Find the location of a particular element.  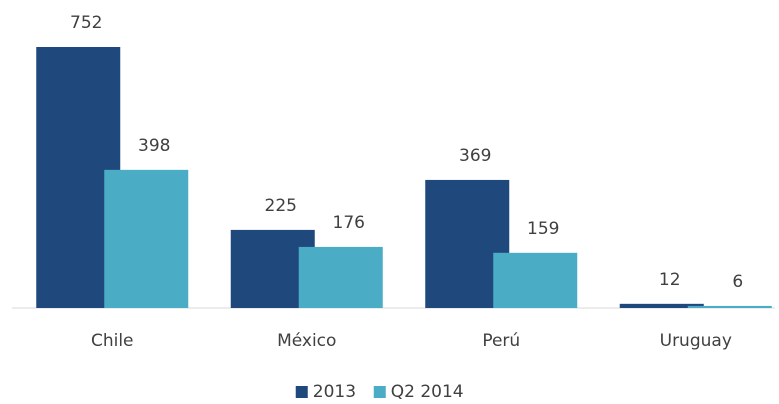

x-tick-label: Perú is located at coordinates (501, 341).